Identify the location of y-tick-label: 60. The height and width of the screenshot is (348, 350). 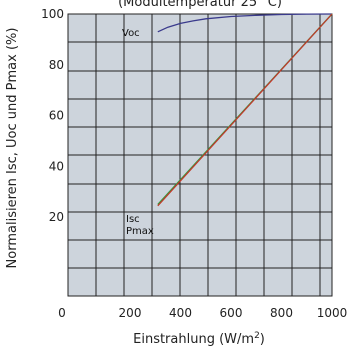
(56, 116).